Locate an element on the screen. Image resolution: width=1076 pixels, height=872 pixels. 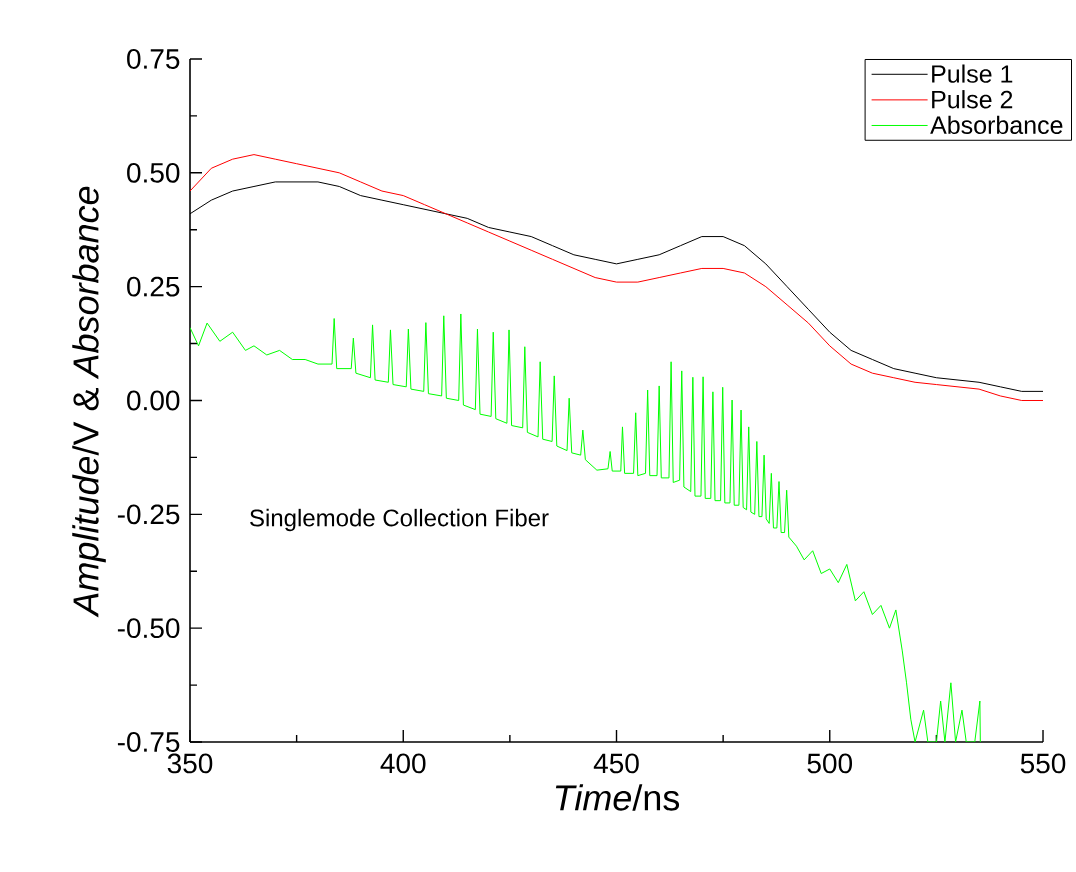
y-tick-label: -0.25 is located at coordinates (148, 514).